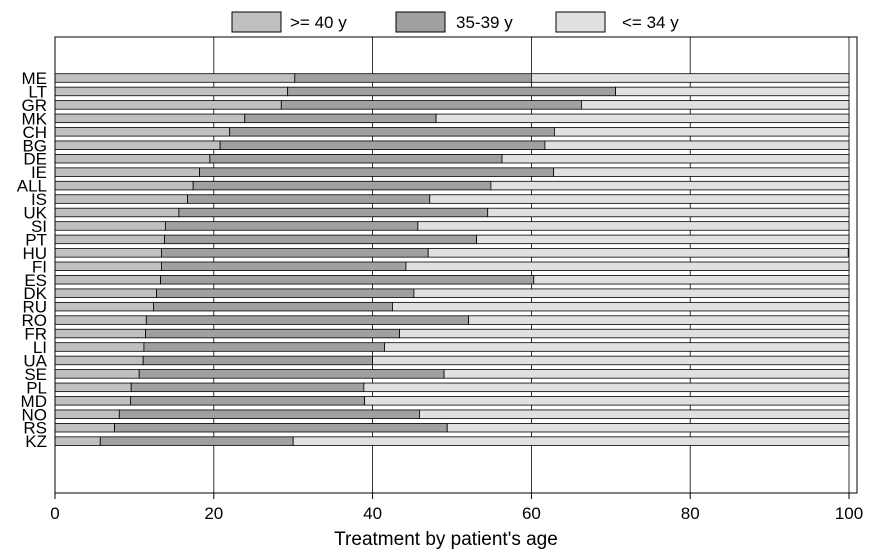  I want to click on category-label: ME, so click(35, 78).